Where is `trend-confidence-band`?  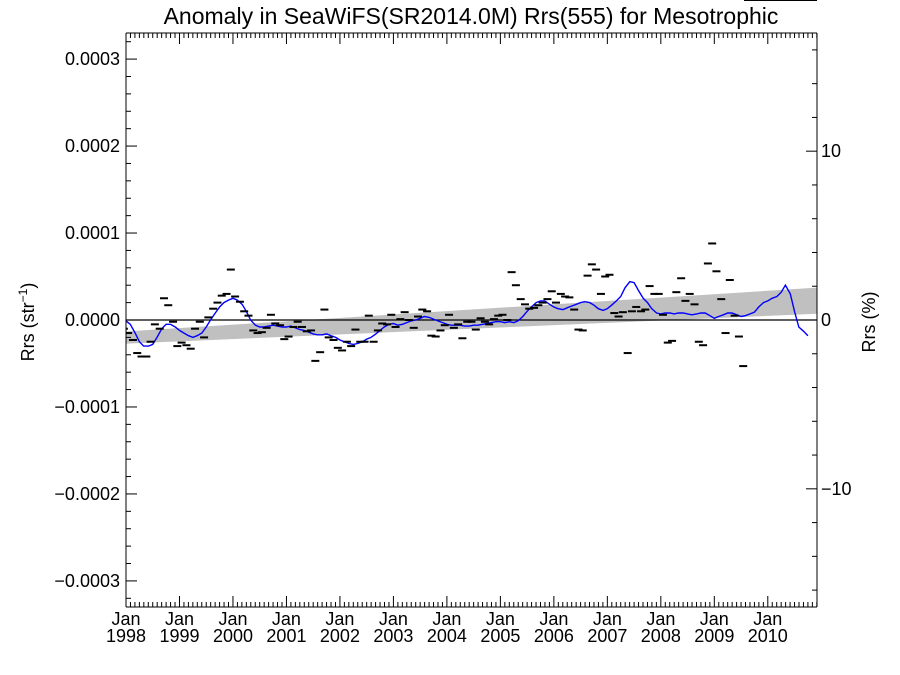 trend-confidence-band is located at coordinates (471, 315).